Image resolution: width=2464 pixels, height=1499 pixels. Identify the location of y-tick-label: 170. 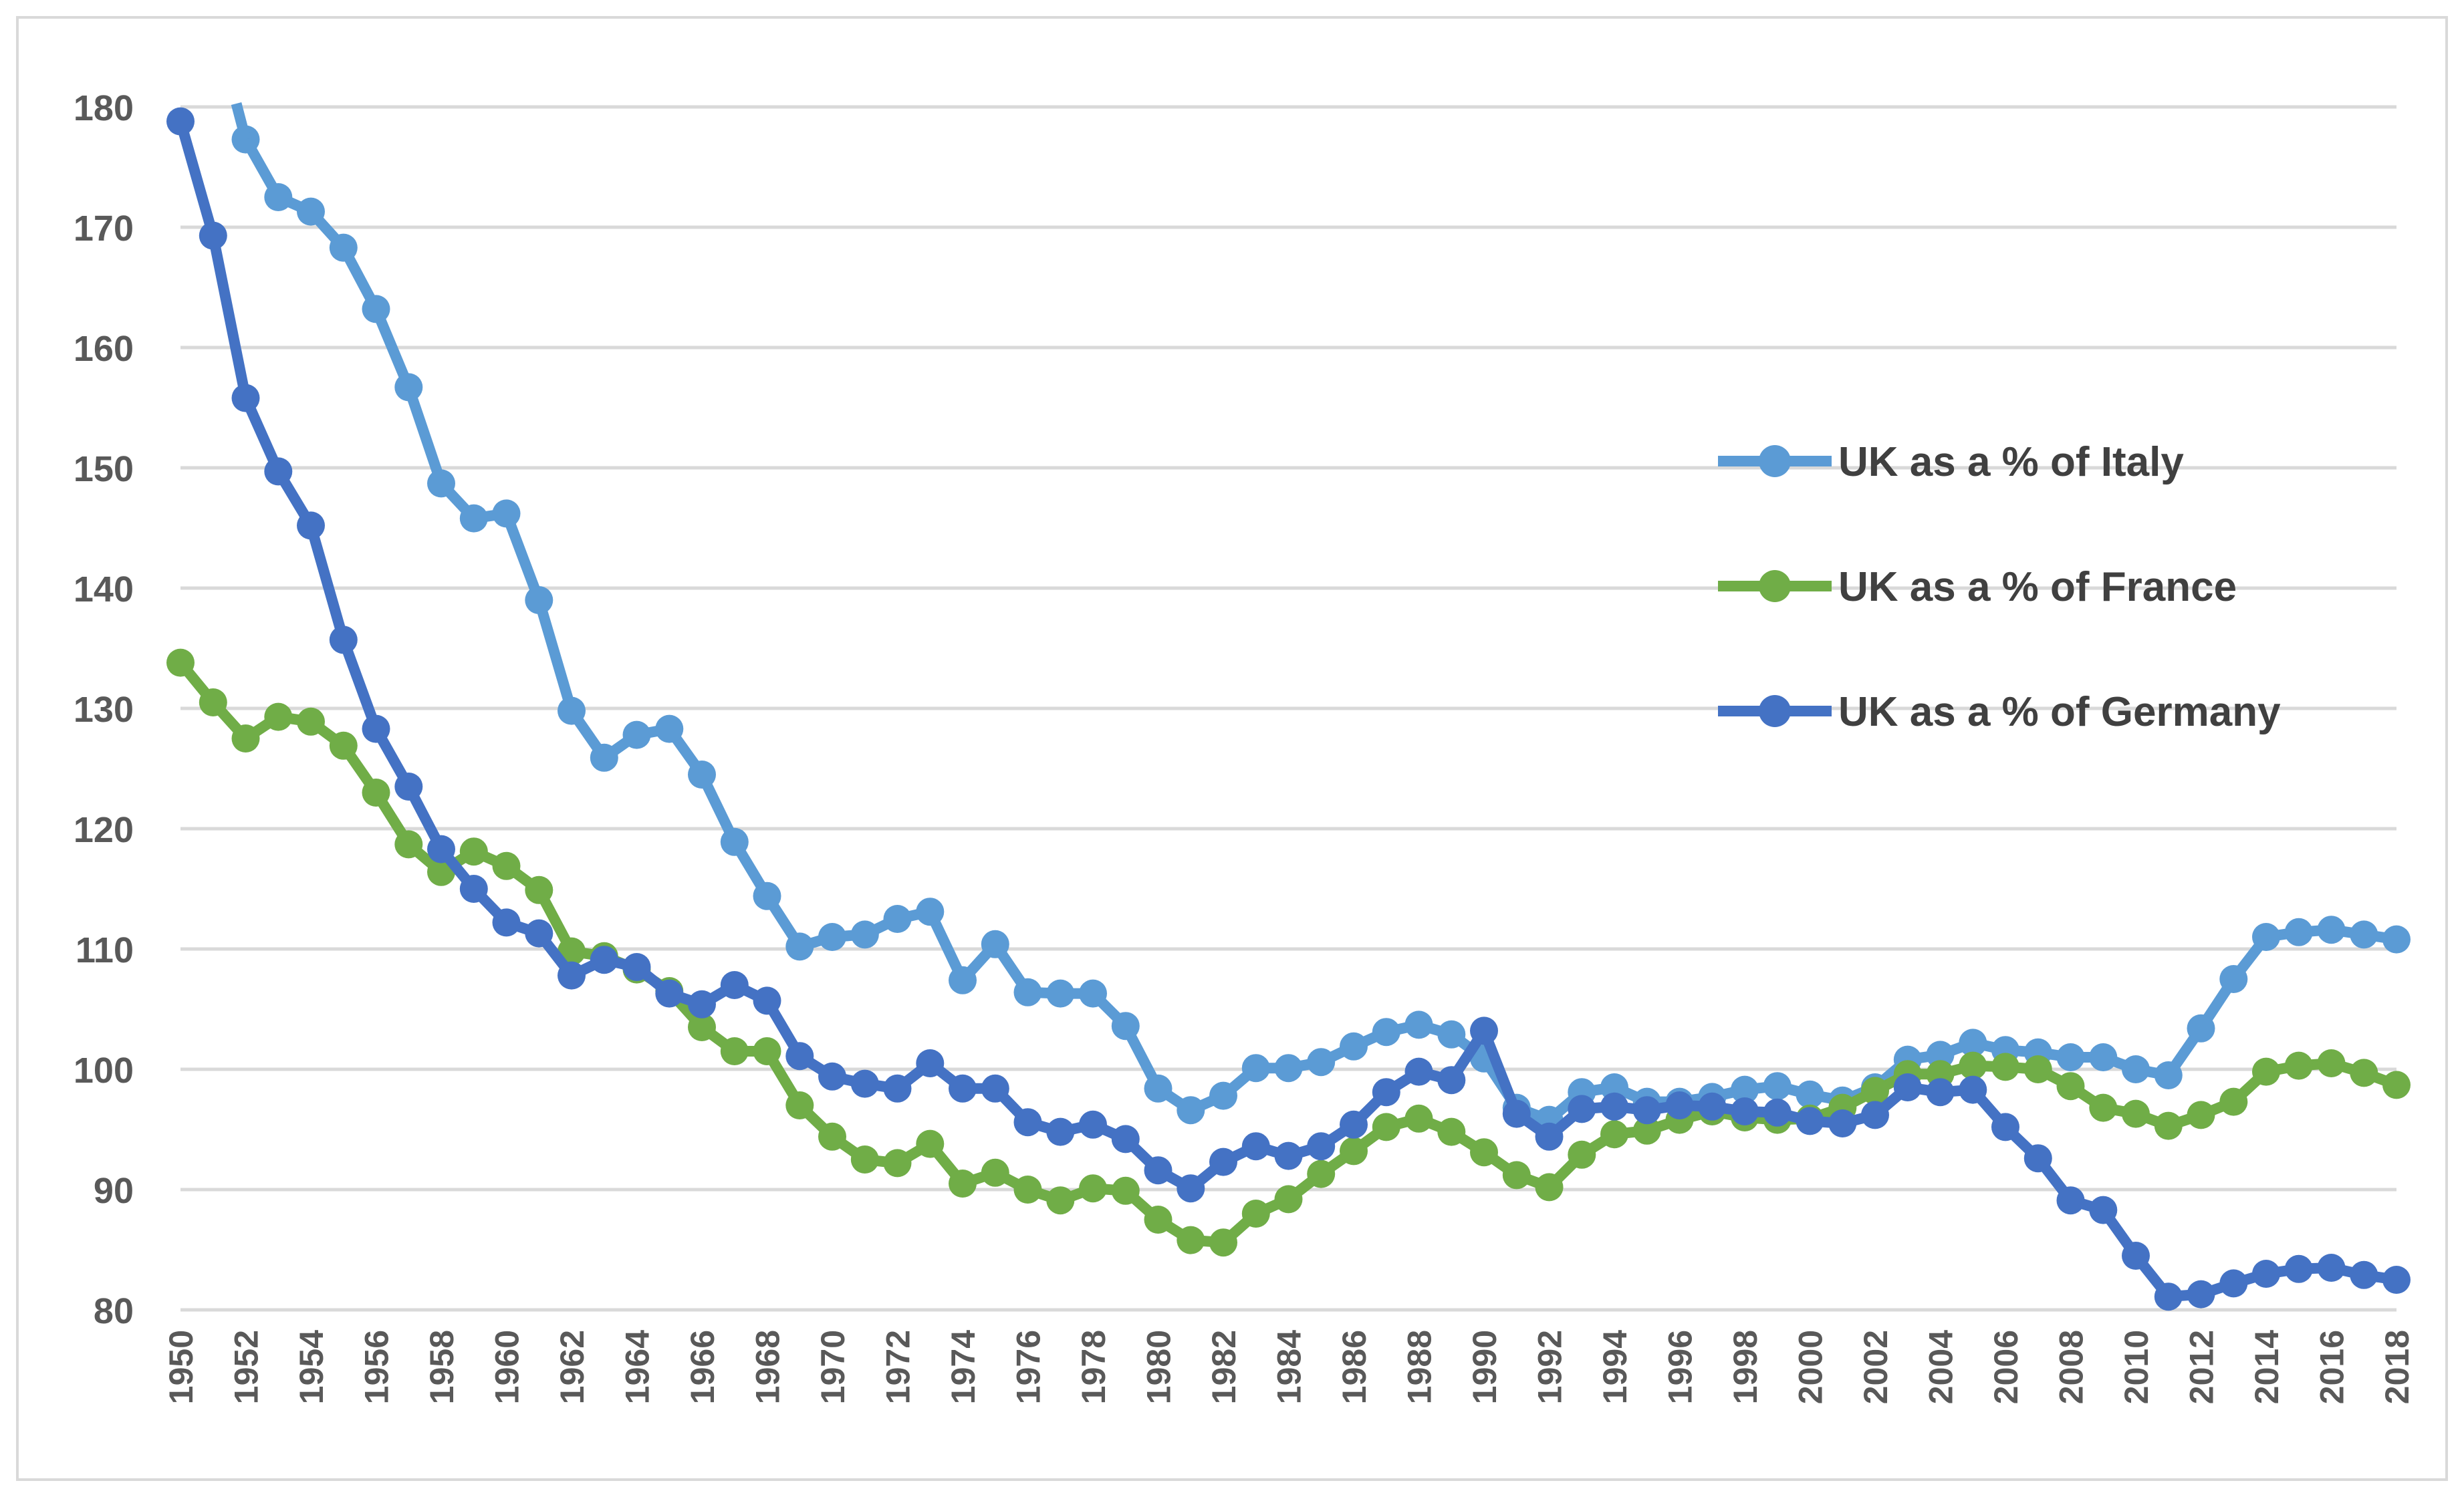
(104, 229).